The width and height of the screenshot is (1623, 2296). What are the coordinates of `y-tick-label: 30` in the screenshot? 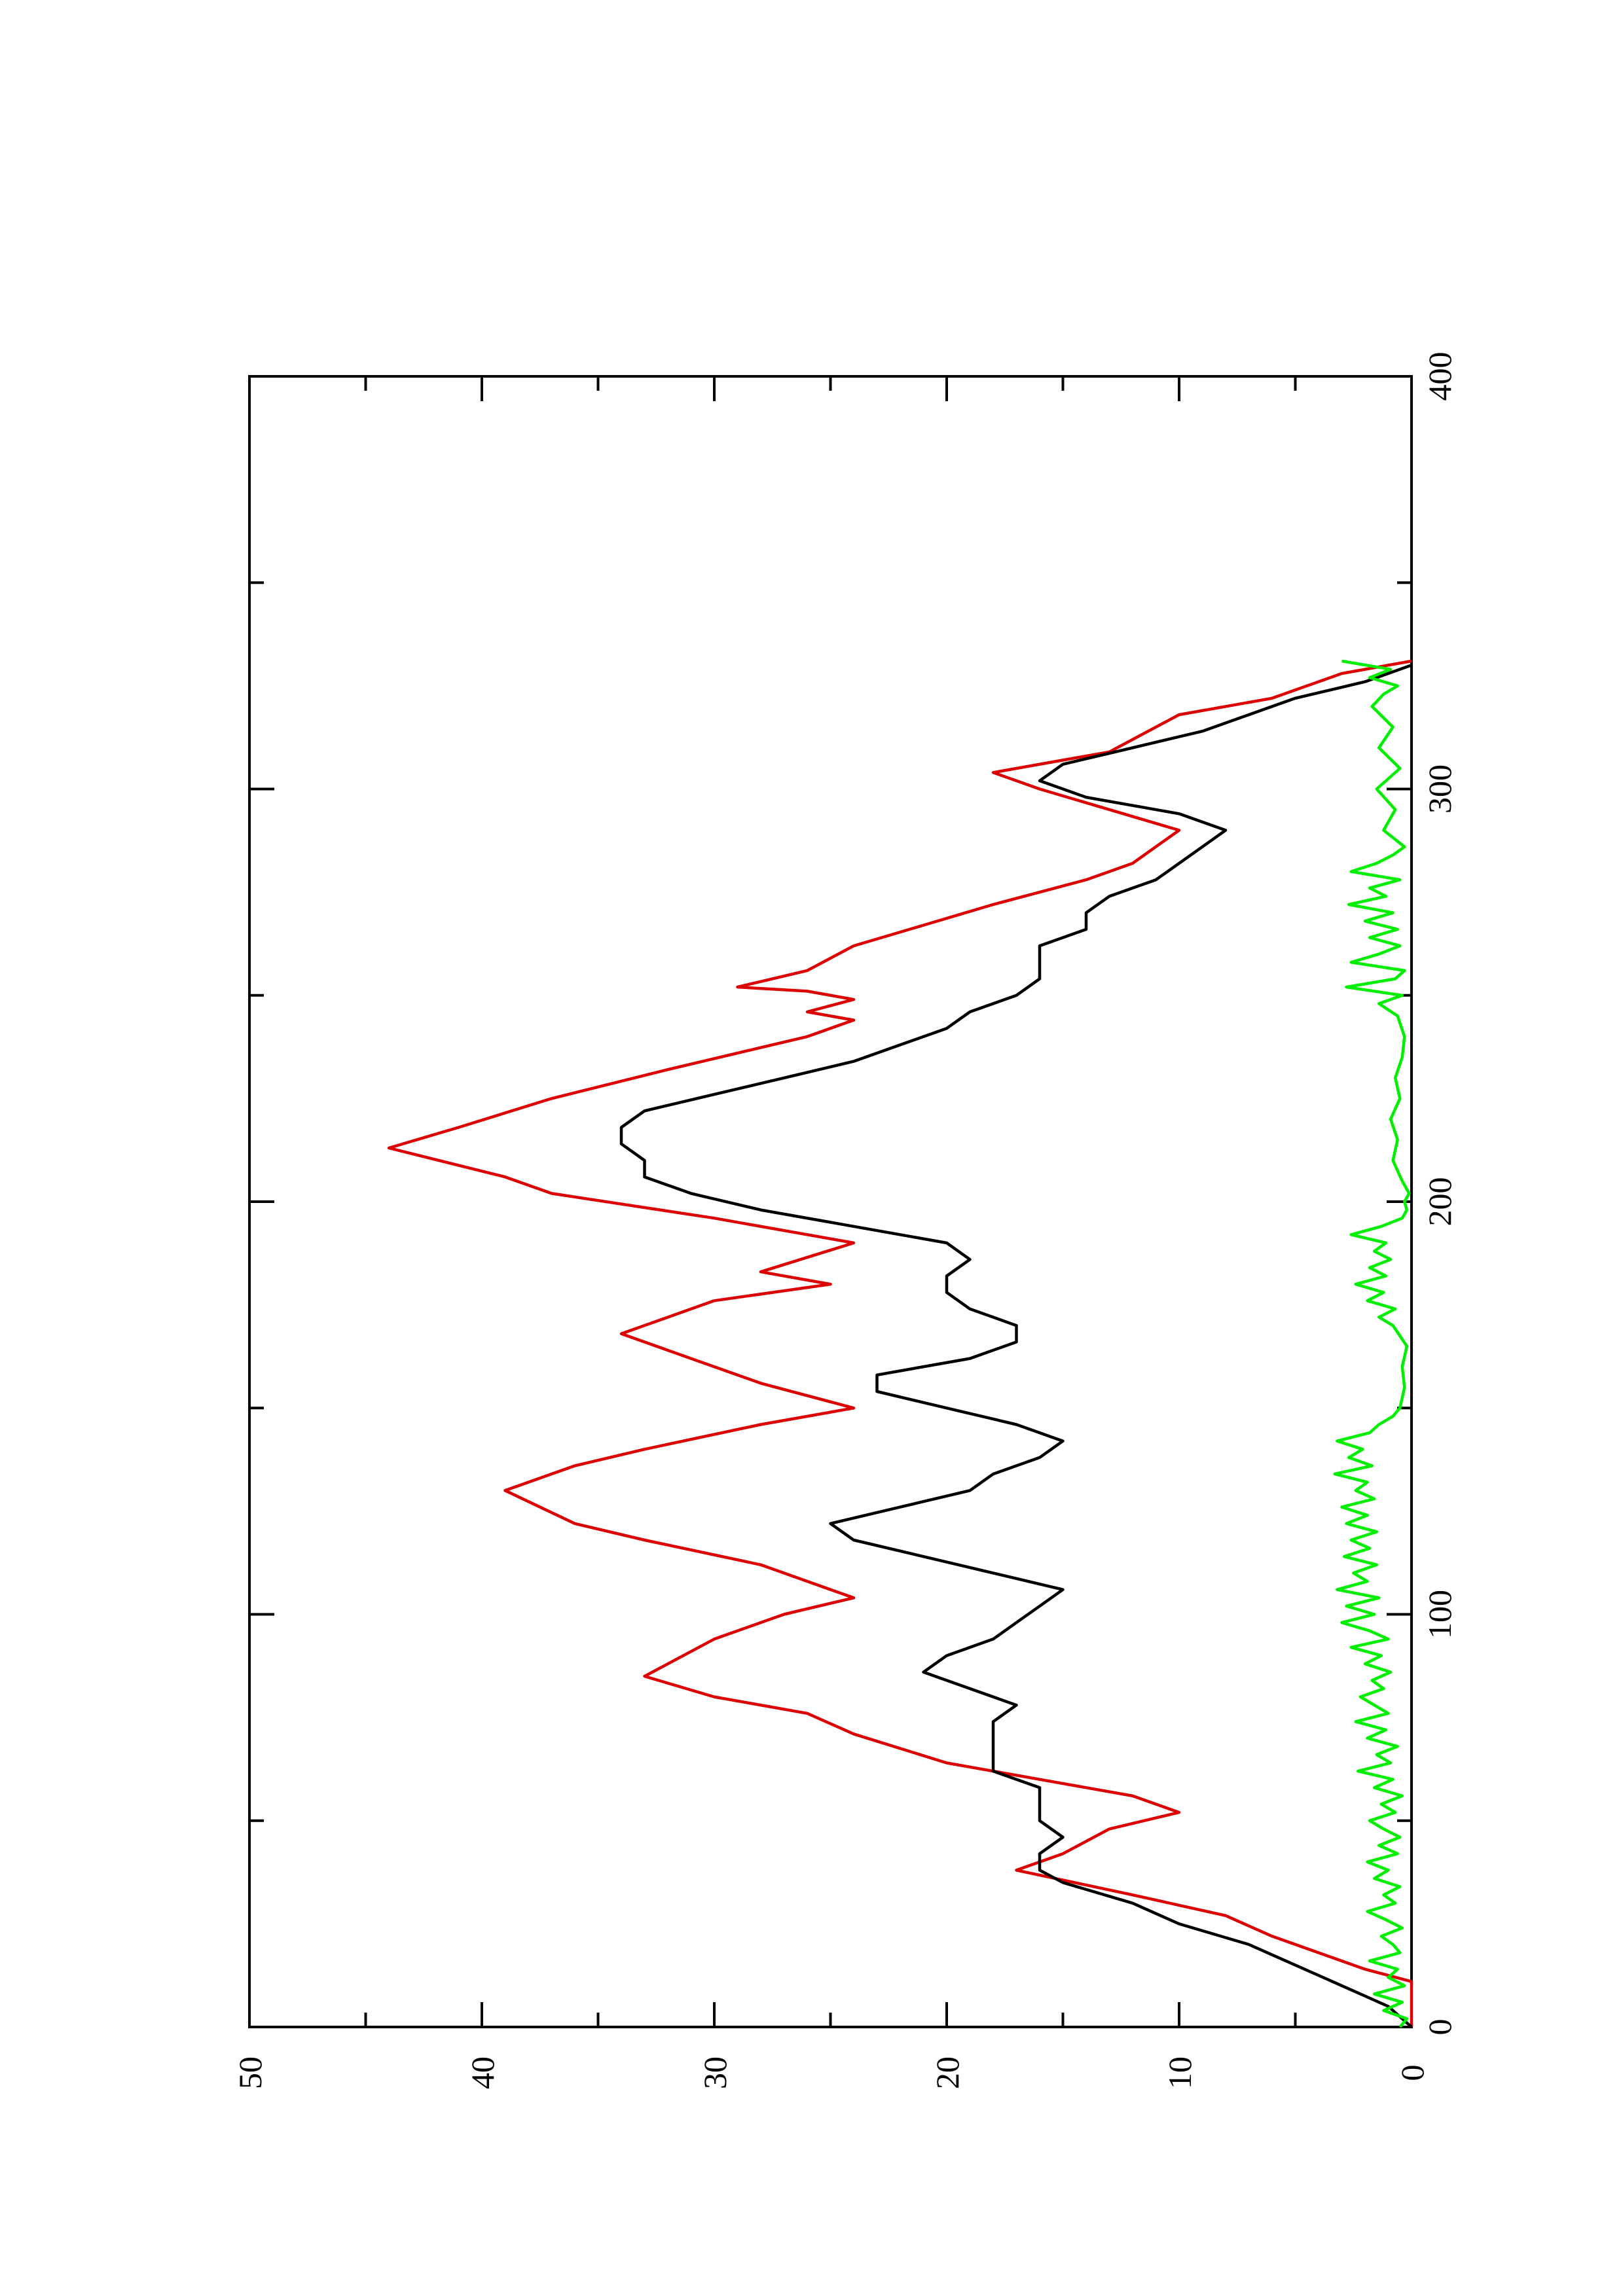 It's located at (715, 2072).